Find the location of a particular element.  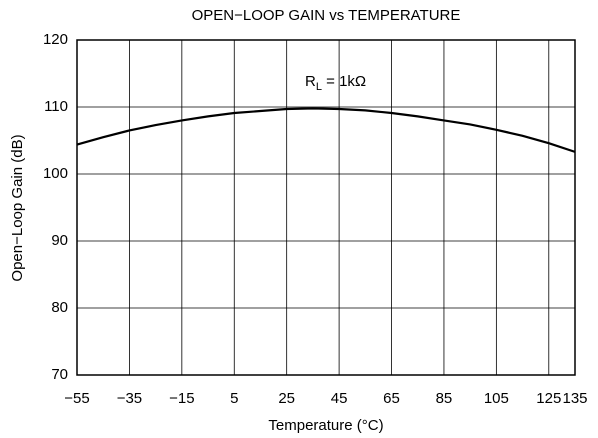

line is located at coordinates (326, 130).